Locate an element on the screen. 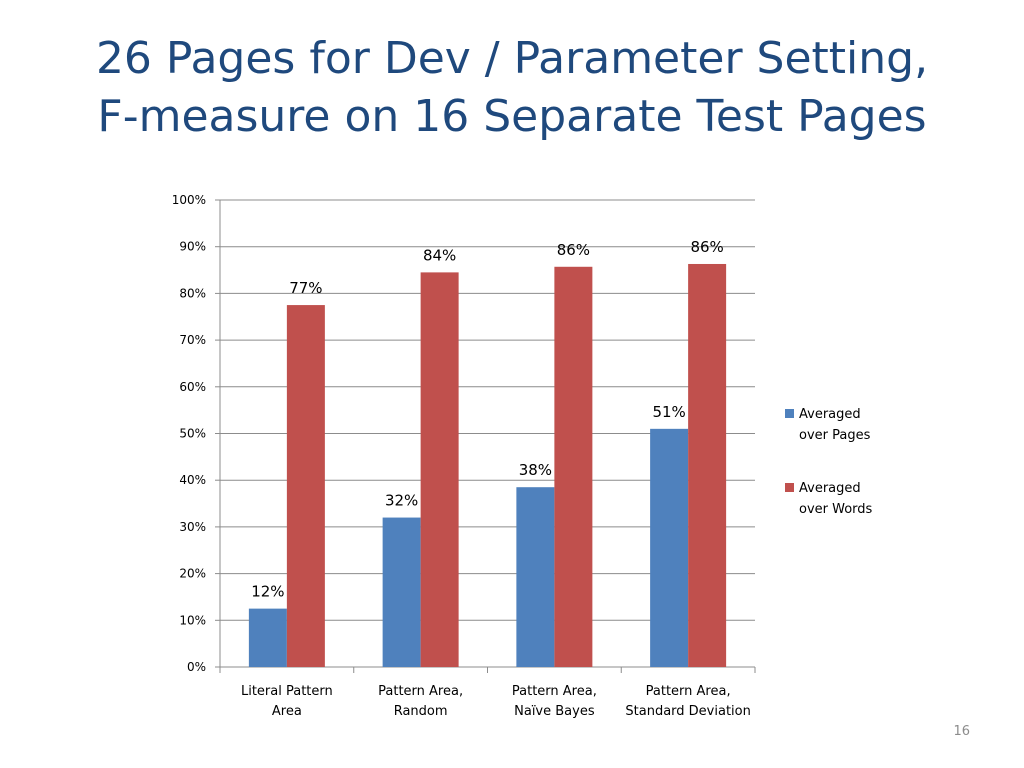 The height and width of the screenshot is (768, 1024). y-tick-label: 0% is located at coordinates (196, 667).